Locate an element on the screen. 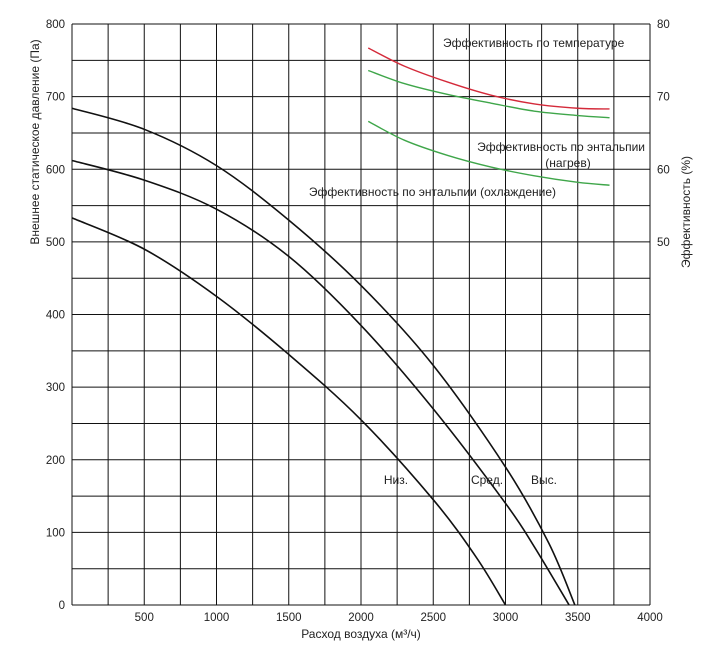 The width and height of the screenshot is (707, 658). y-right-axis-title: Эффективность (%) is located at coordinates (686, 212).